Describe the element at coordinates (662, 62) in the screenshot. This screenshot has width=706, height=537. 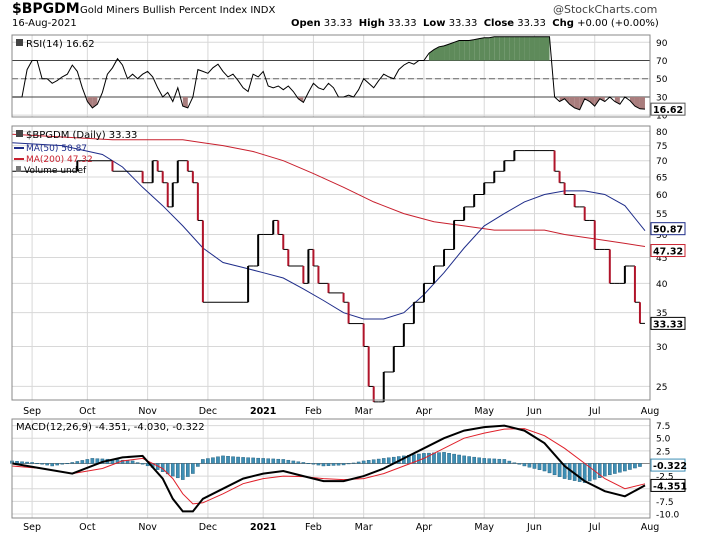
I see `rsi-tick-70: 70` at that location.